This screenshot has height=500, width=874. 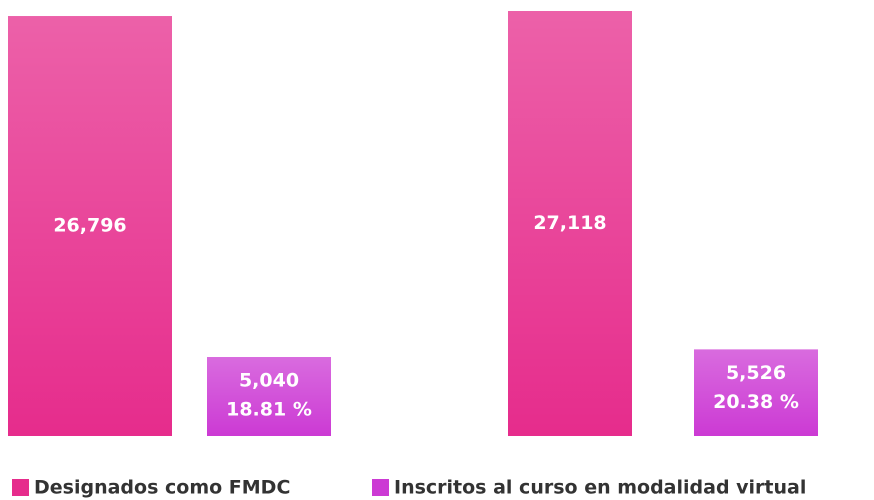 I want to click on value-label: 26,796, so click(x=89, y=226).